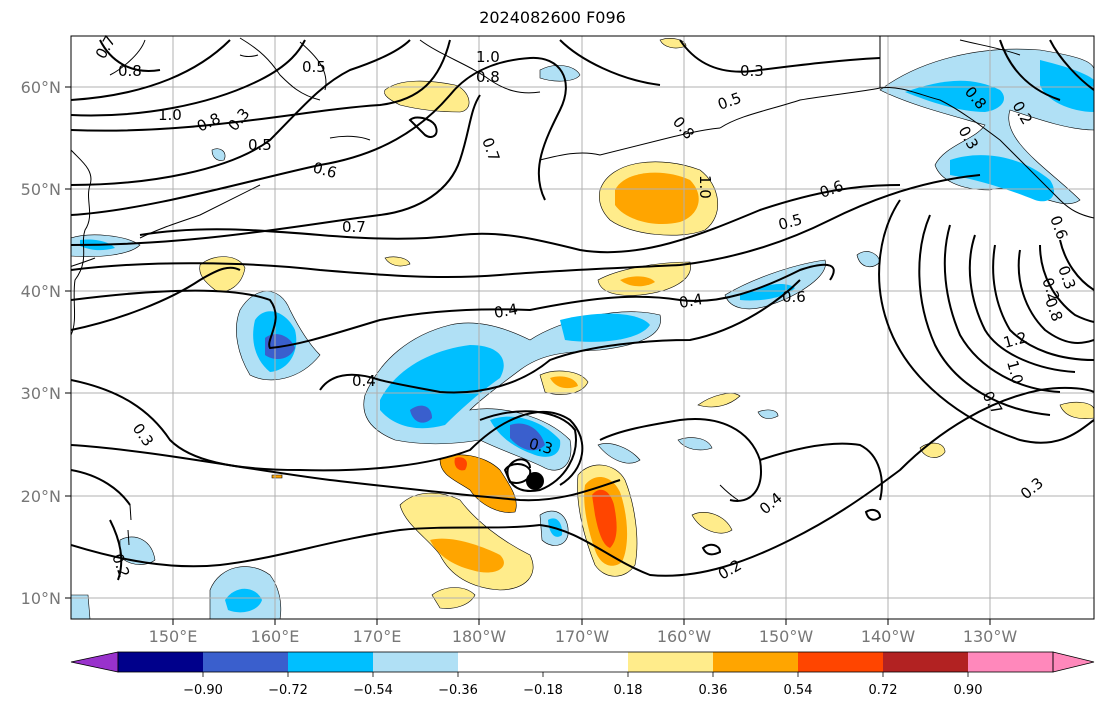 This screenshot has width=1105, height=712. I want to click on colorbar-extend-low, so click(94, 662).